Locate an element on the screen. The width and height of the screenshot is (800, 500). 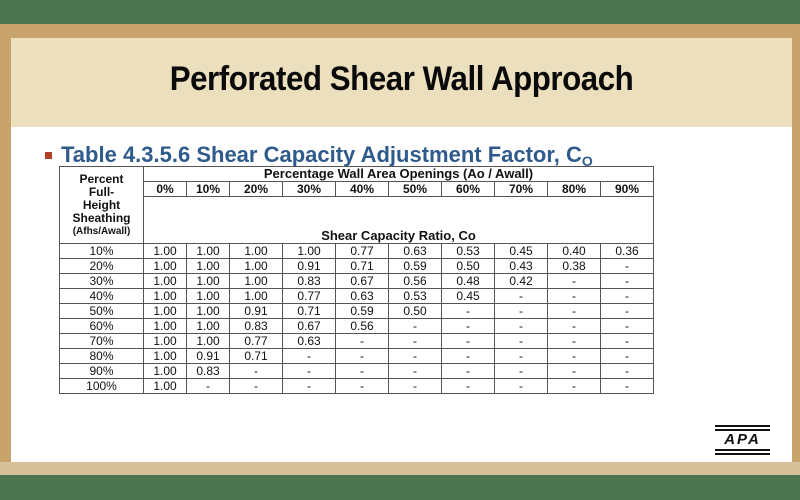
column-header: 40% is located at coordinates (362, 189).